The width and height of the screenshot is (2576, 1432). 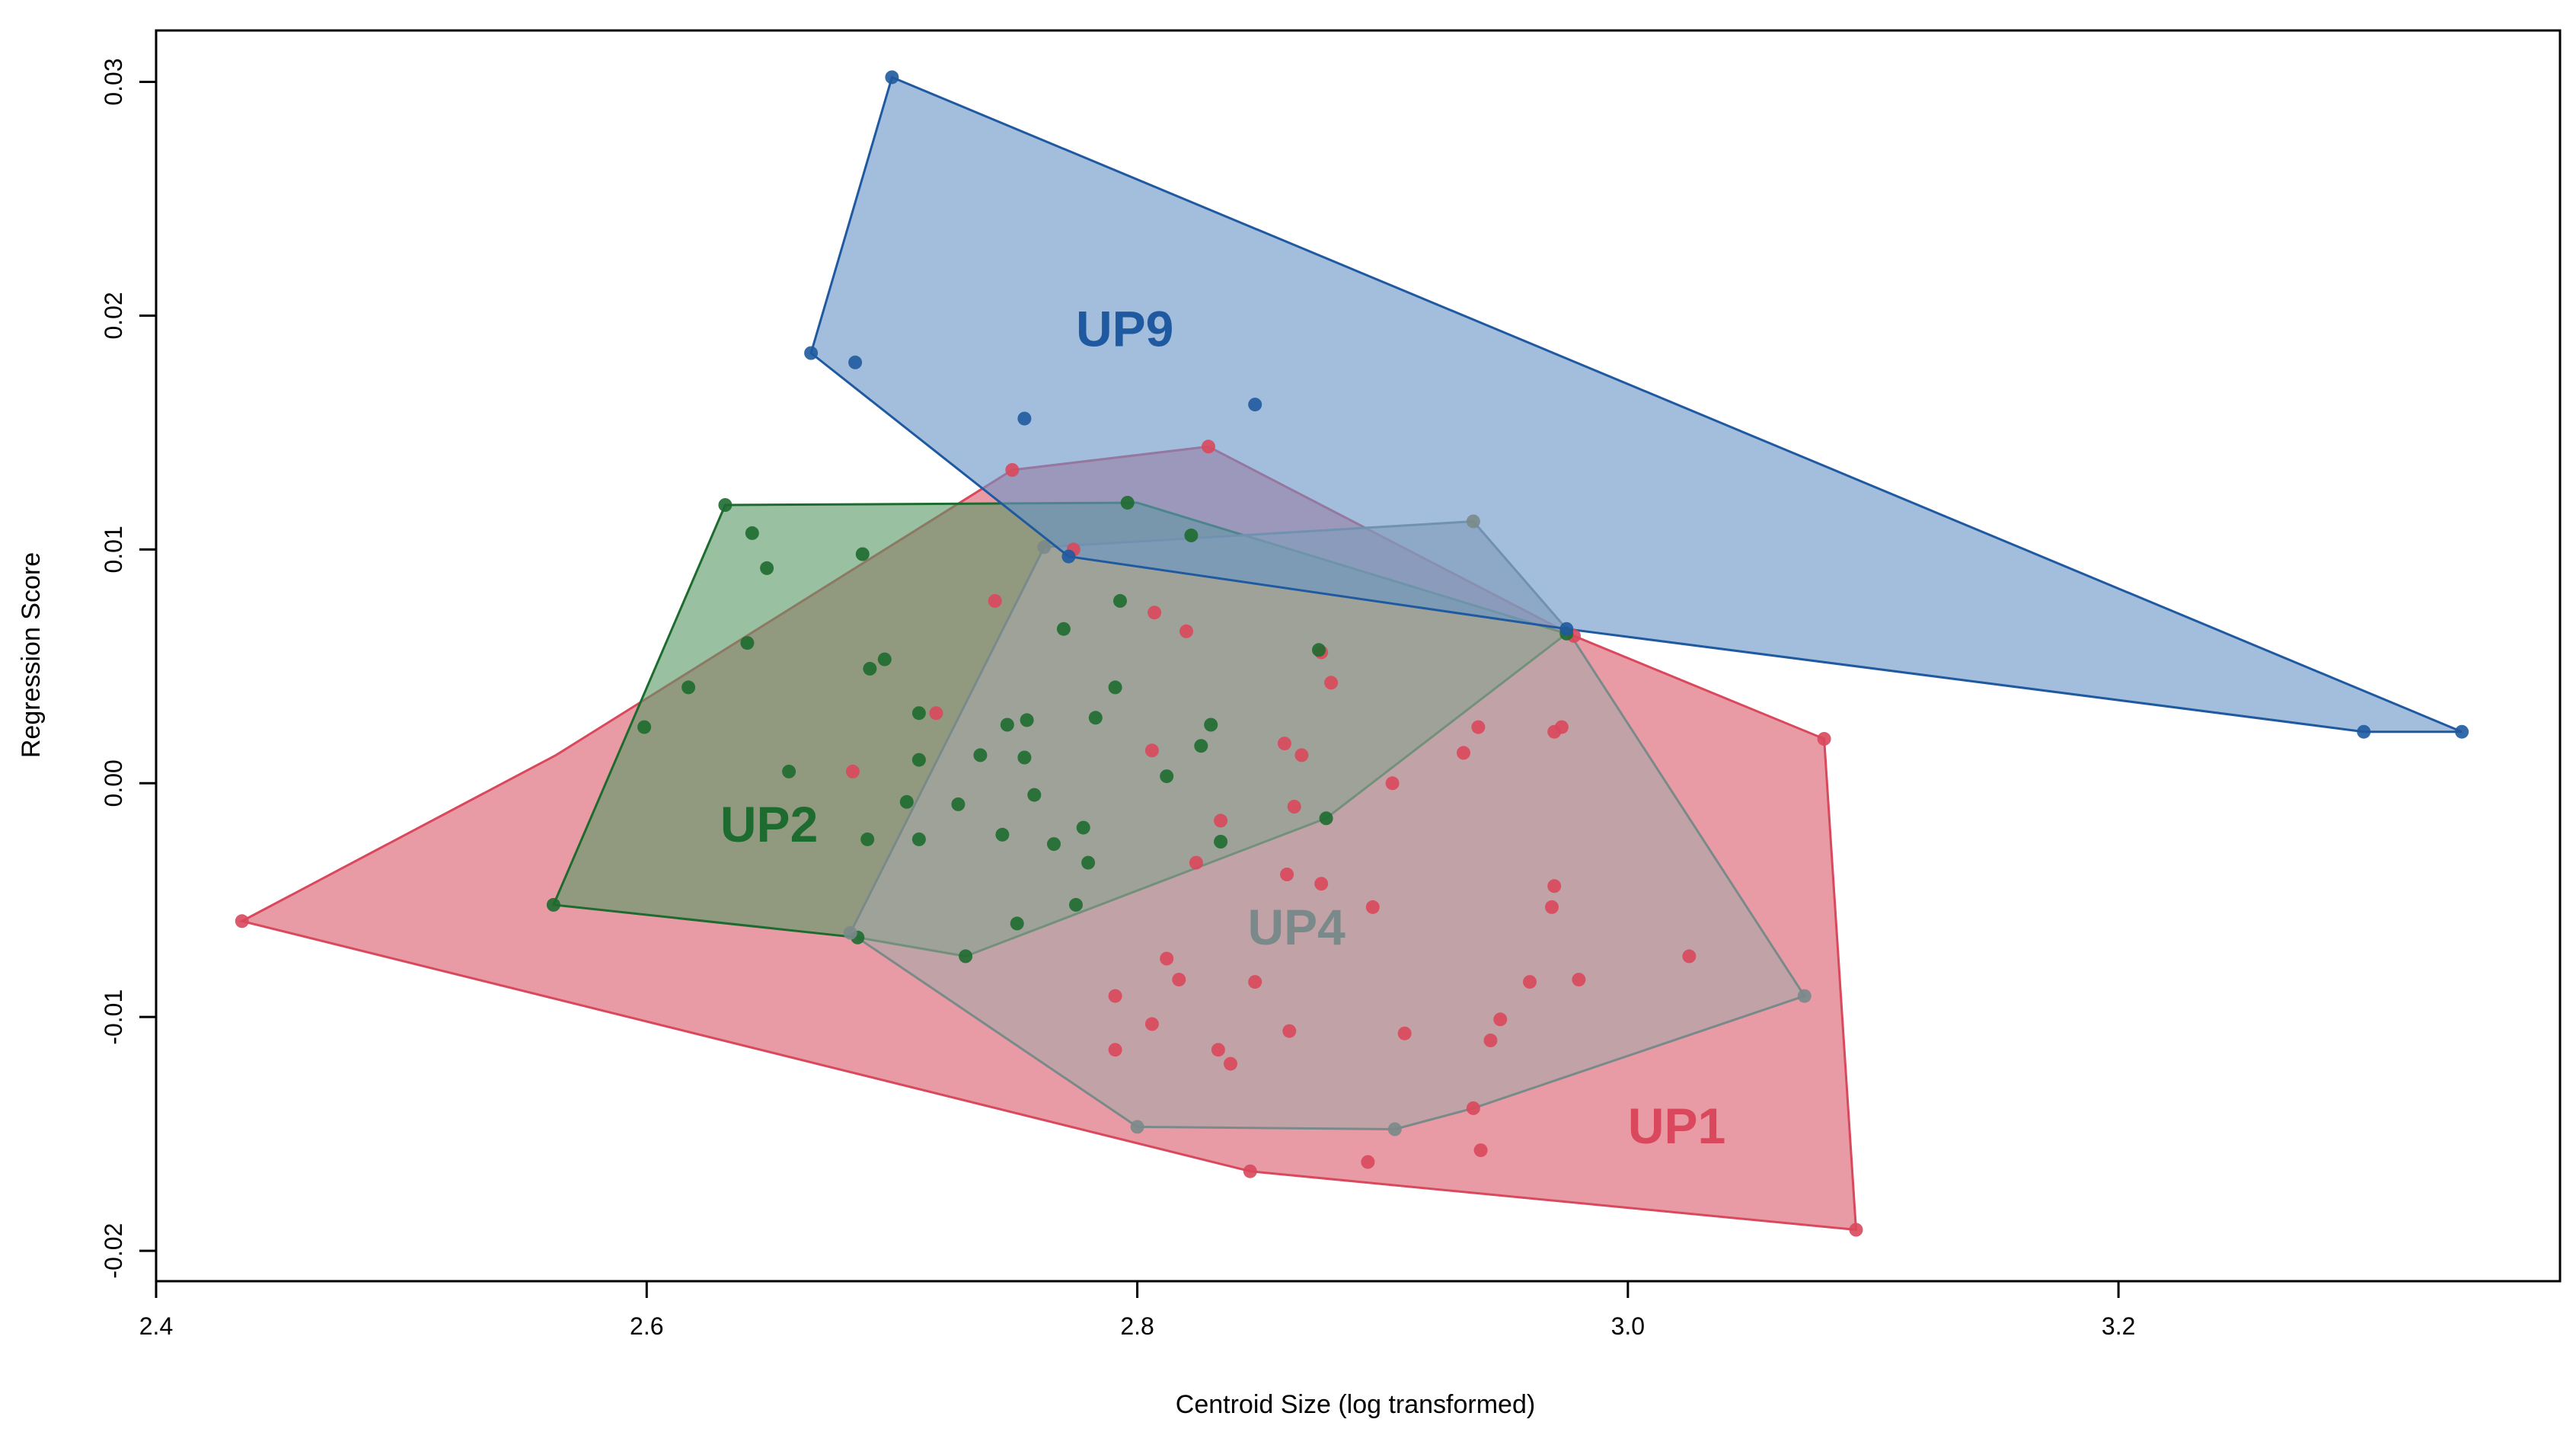 I want to click on y-tick-label: 0.02, so click(x=113, y=315).